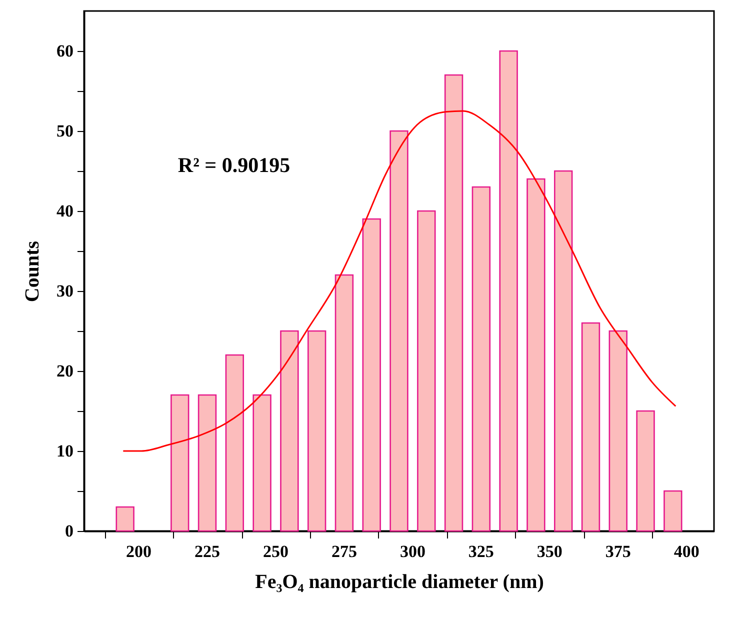  I want to click on x-tick-label: 200, so click(139, 551).